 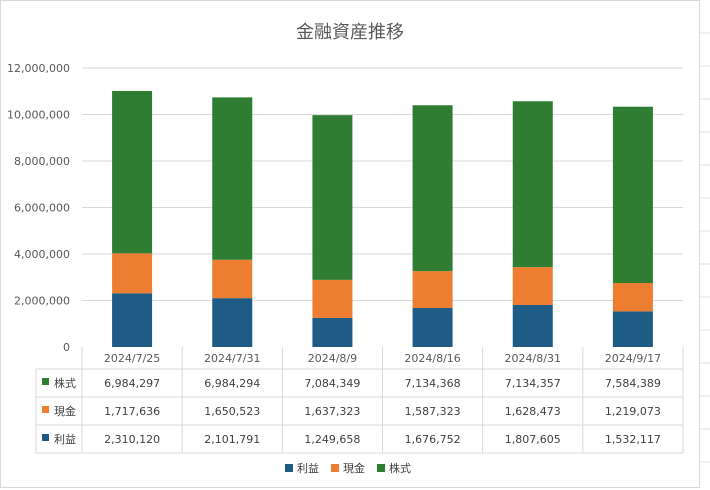 I want to click on y-tick-label: 8,000,000, so click(x=42, y=161).